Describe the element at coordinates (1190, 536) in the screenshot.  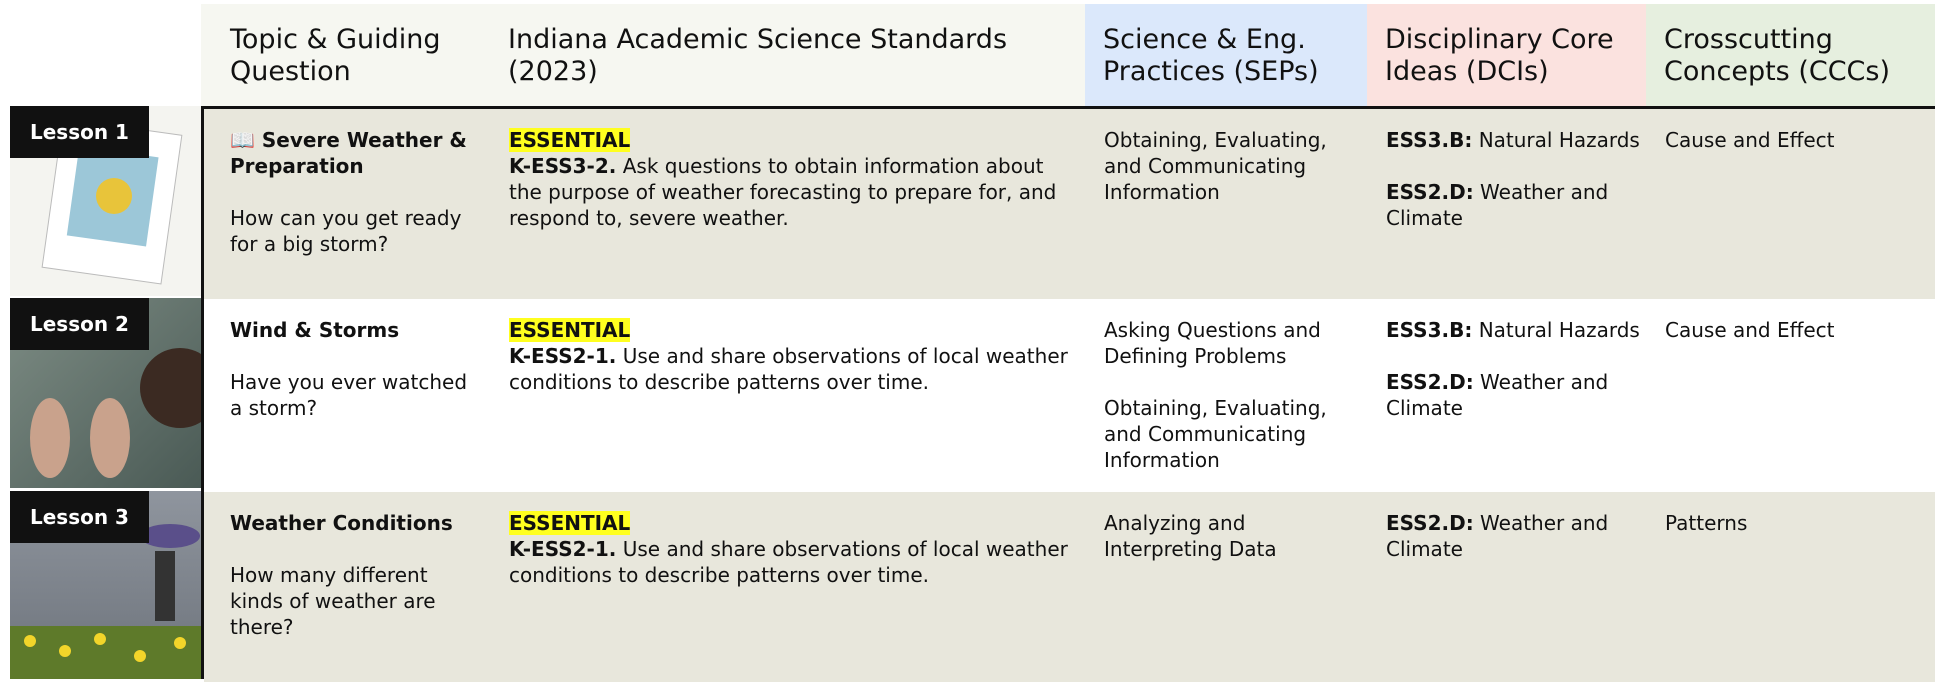
I see `sep-item: Analyzing and Interpreting Data` at that location.